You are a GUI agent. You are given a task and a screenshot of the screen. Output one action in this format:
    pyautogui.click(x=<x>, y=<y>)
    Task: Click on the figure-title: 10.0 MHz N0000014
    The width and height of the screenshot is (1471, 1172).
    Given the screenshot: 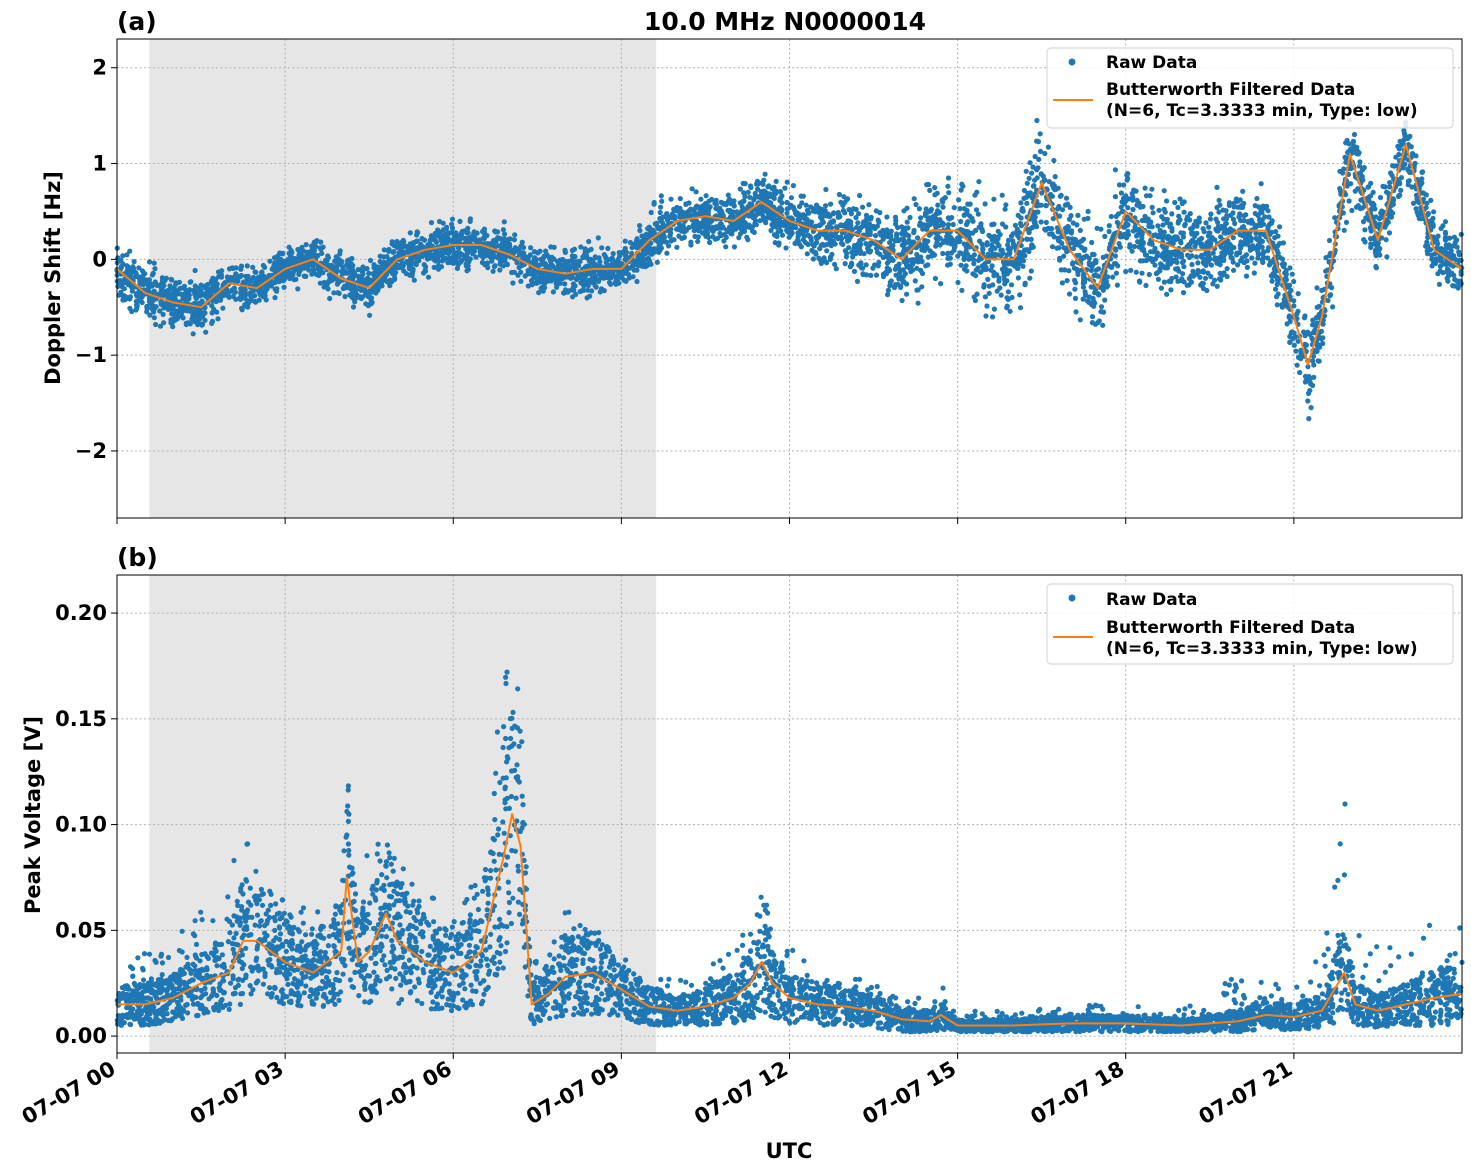 What is the action you would take?
    pyautogui.click(x=785, y=21)
    